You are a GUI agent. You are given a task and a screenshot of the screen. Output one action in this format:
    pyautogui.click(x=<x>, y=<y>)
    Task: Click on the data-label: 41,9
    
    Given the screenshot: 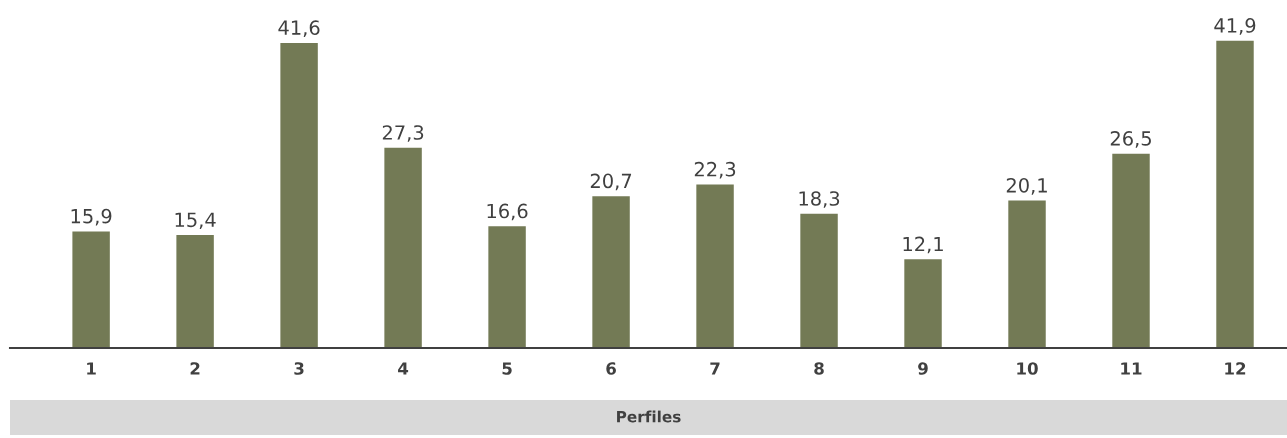 What is the action you would take?
    pyautogui.click(x=1235, y=26)
    